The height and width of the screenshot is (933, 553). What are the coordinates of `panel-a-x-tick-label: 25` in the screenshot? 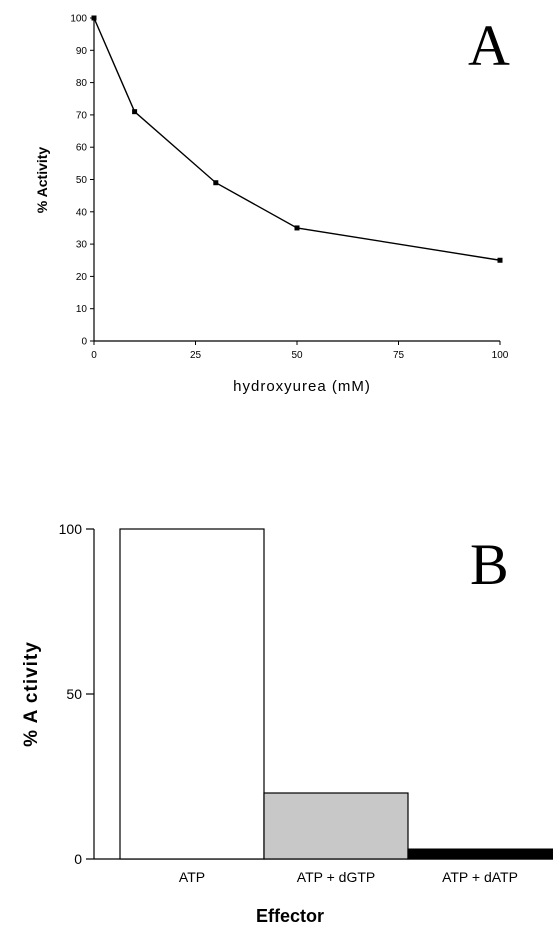 It's located at (196, 355).